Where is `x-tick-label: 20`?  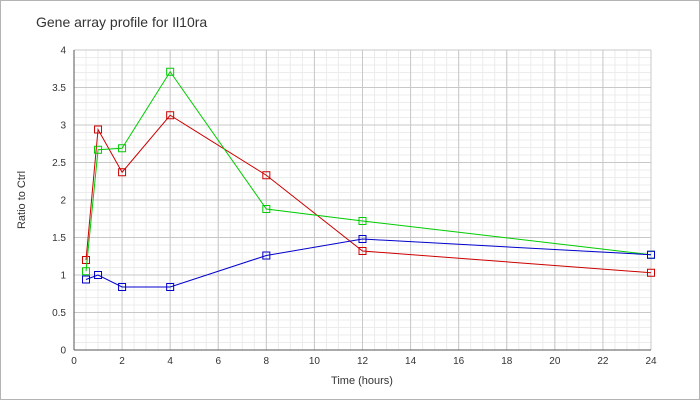 x-tick-label: 20 is located at coordinates (555, 361).